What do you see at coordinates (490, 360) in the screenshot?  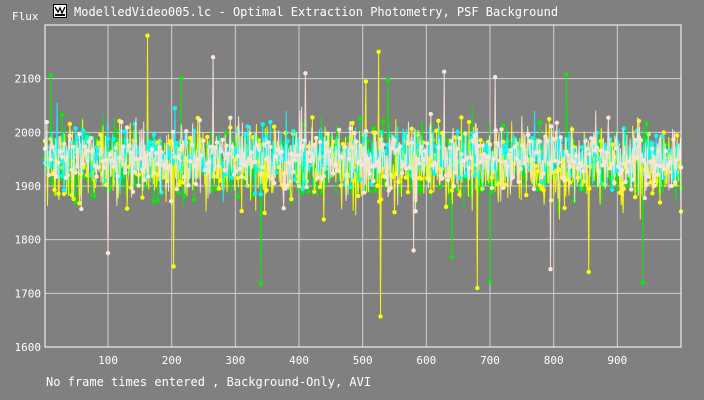 I see `x-tick-label: 700` at bounding box center [490, 360].